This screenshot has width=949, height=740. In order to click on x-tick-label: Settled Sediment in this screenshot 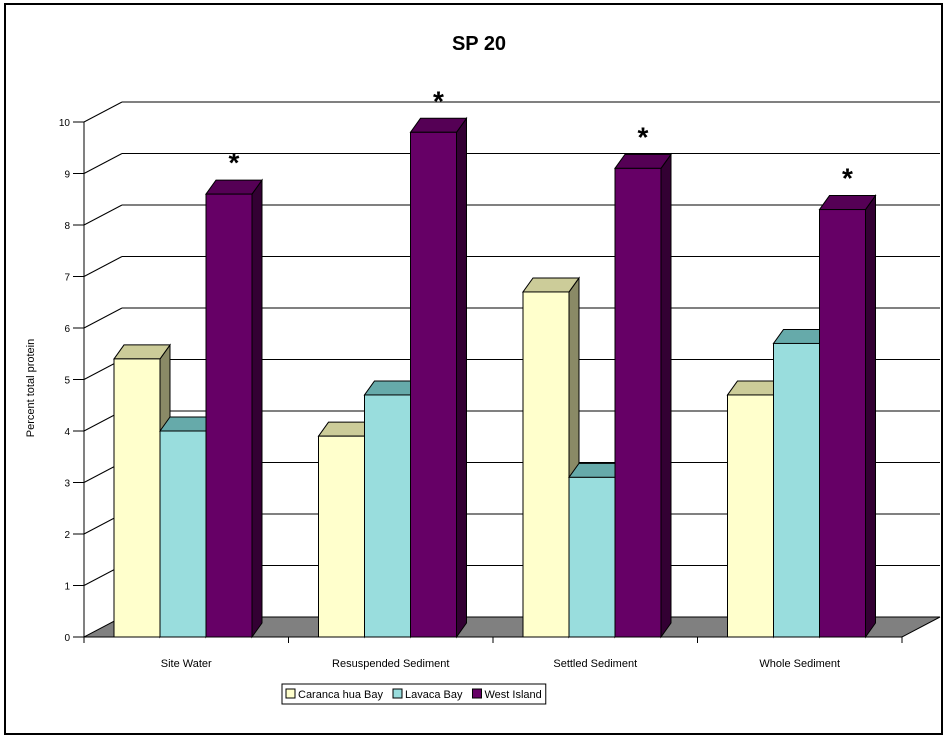, I will do `click(595, 664)`.